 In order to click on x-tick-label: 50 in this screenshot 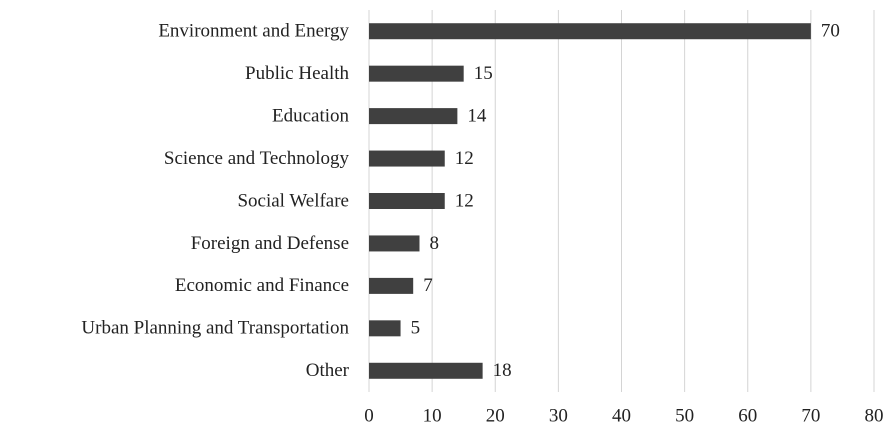, I will do `click(684, 415)`.